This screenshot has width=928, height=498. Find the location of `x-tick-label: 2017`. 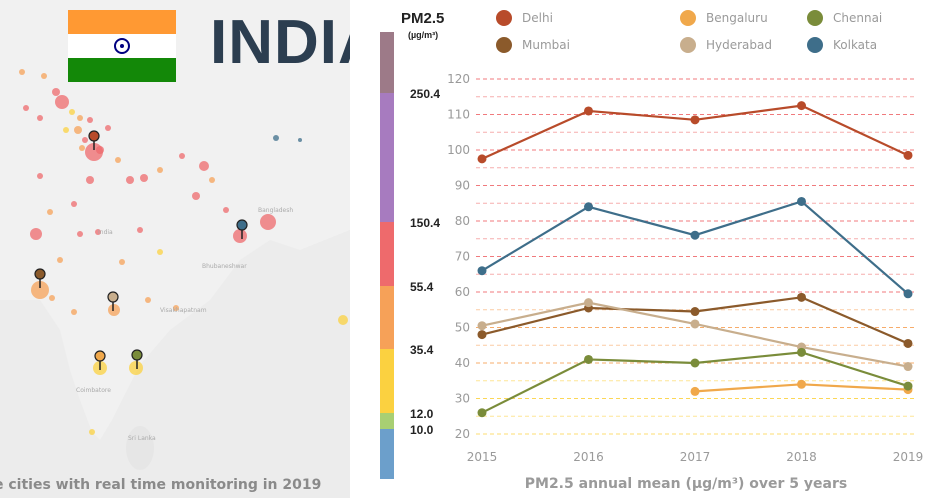

x-tick-label: 2017 is located at coordinates (695, 457).